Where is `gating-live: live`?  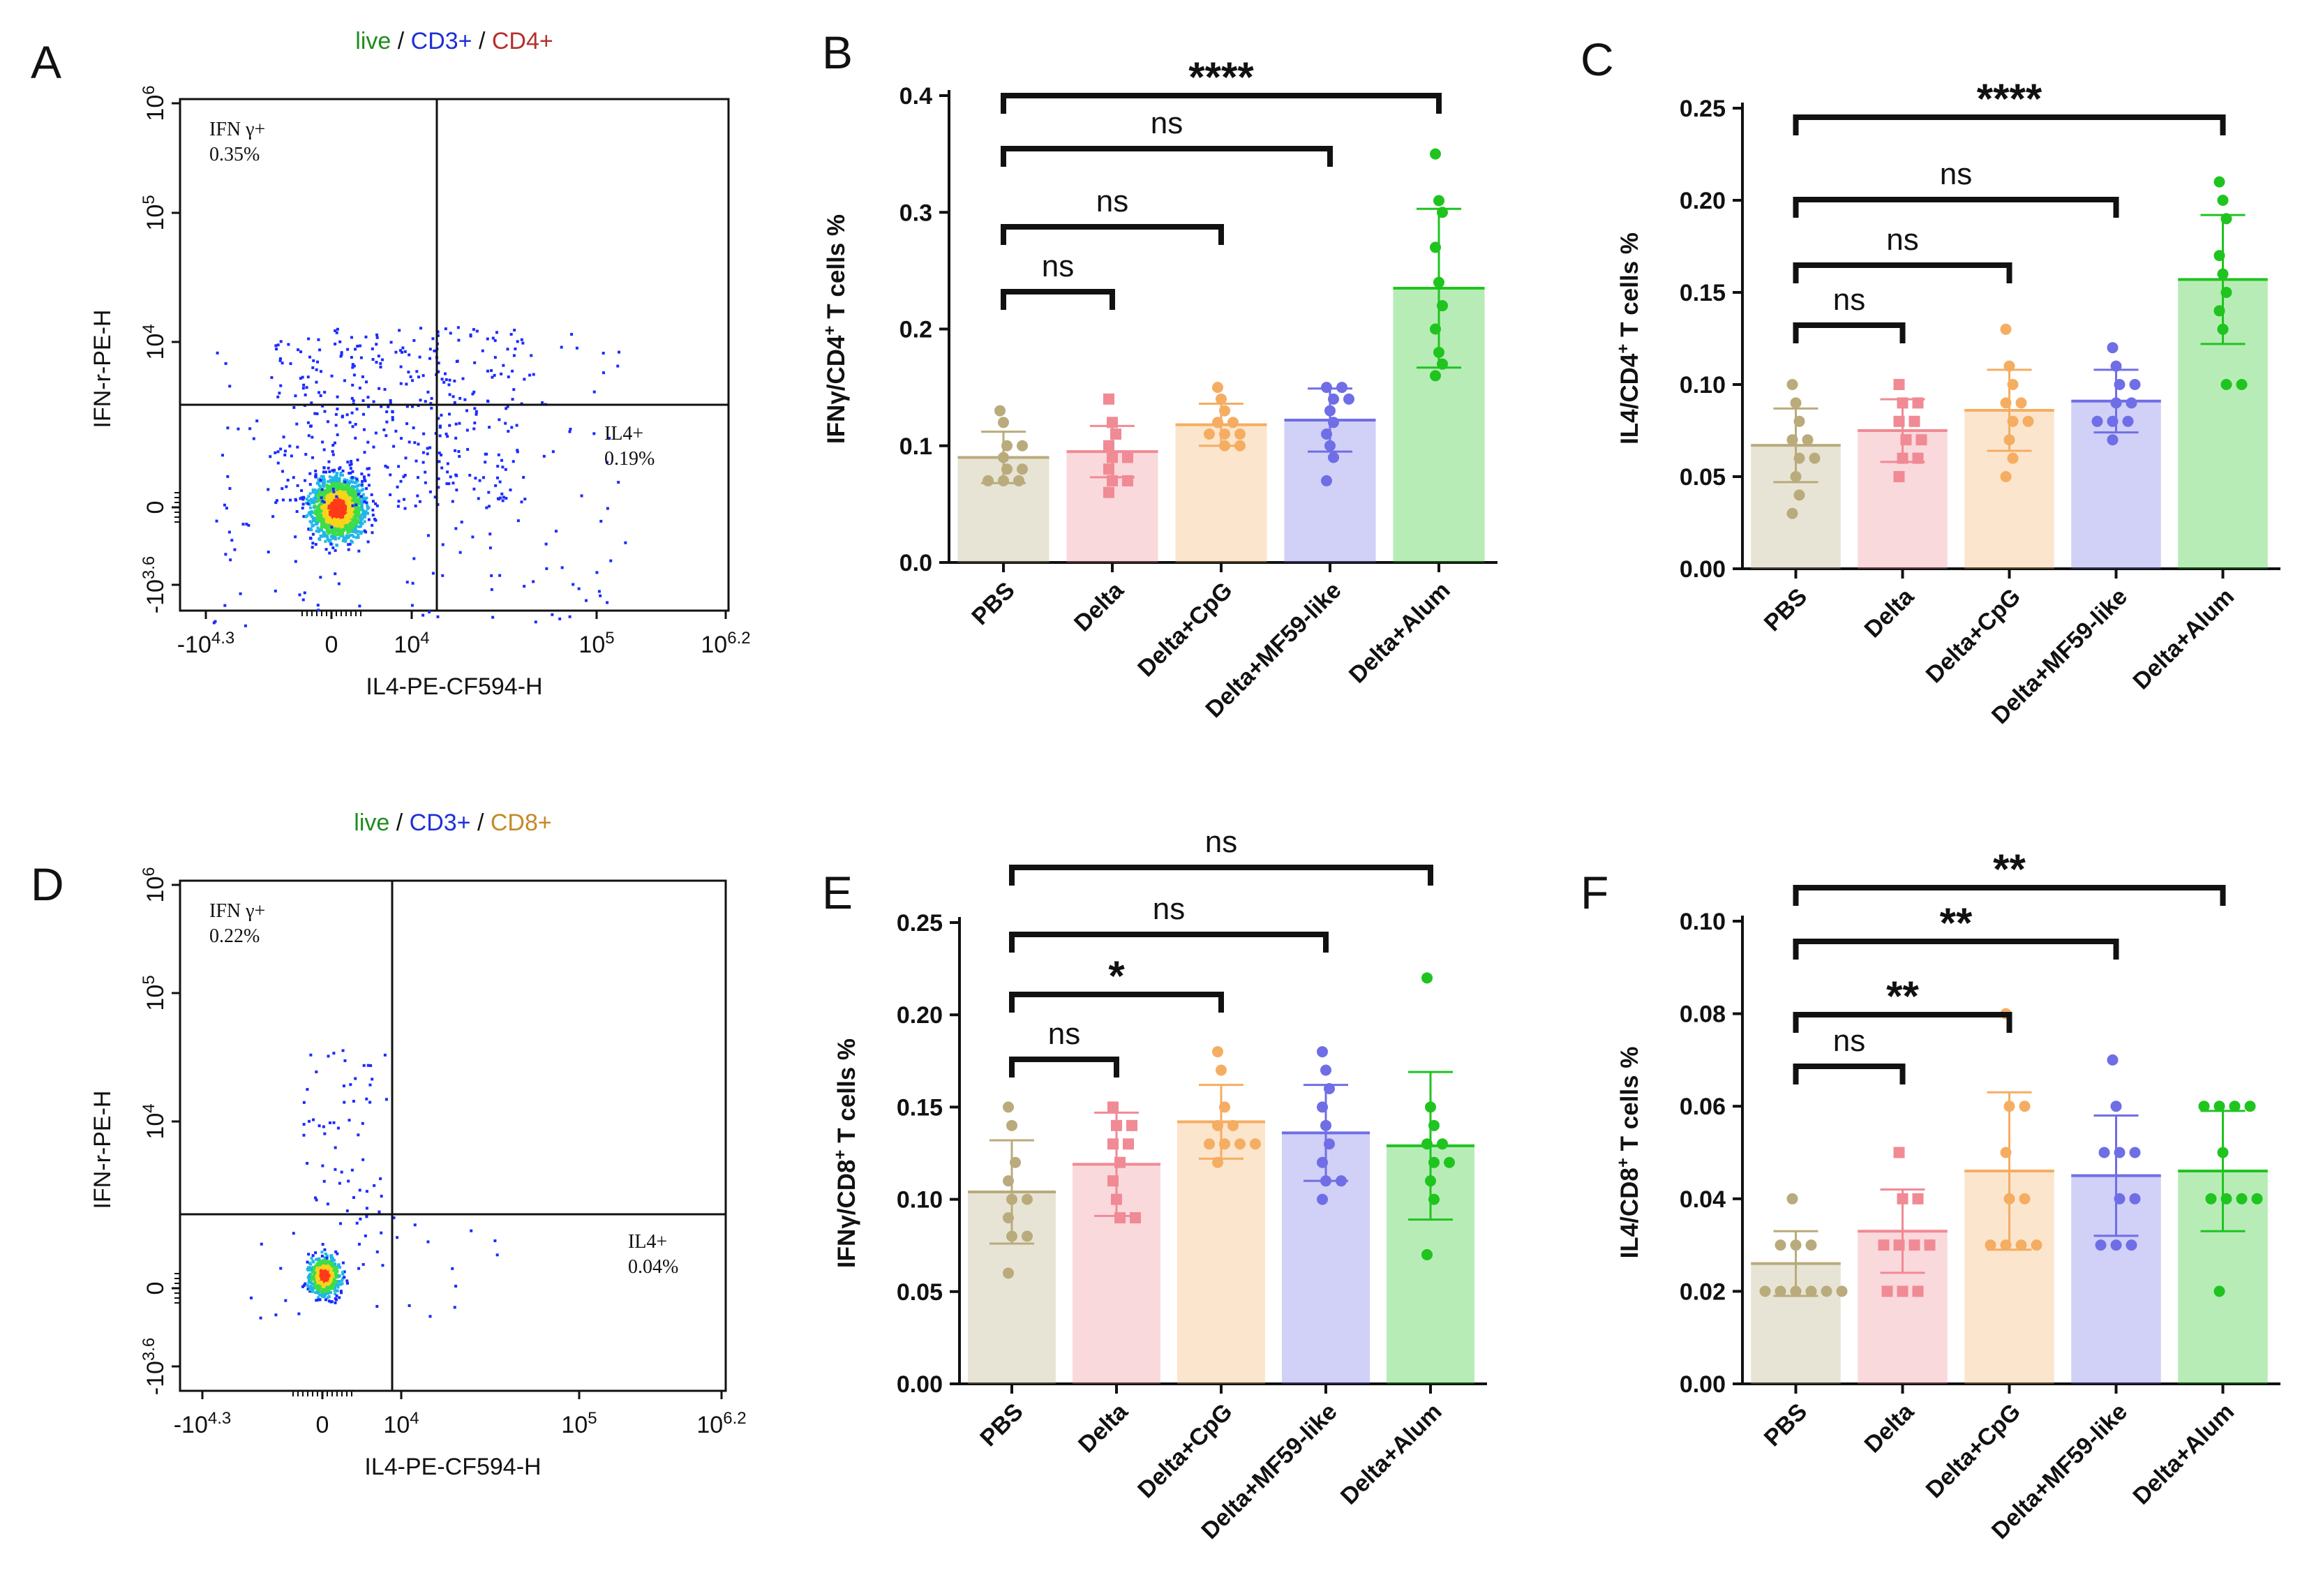 gating-live: live is located at coordinates (371, 823).